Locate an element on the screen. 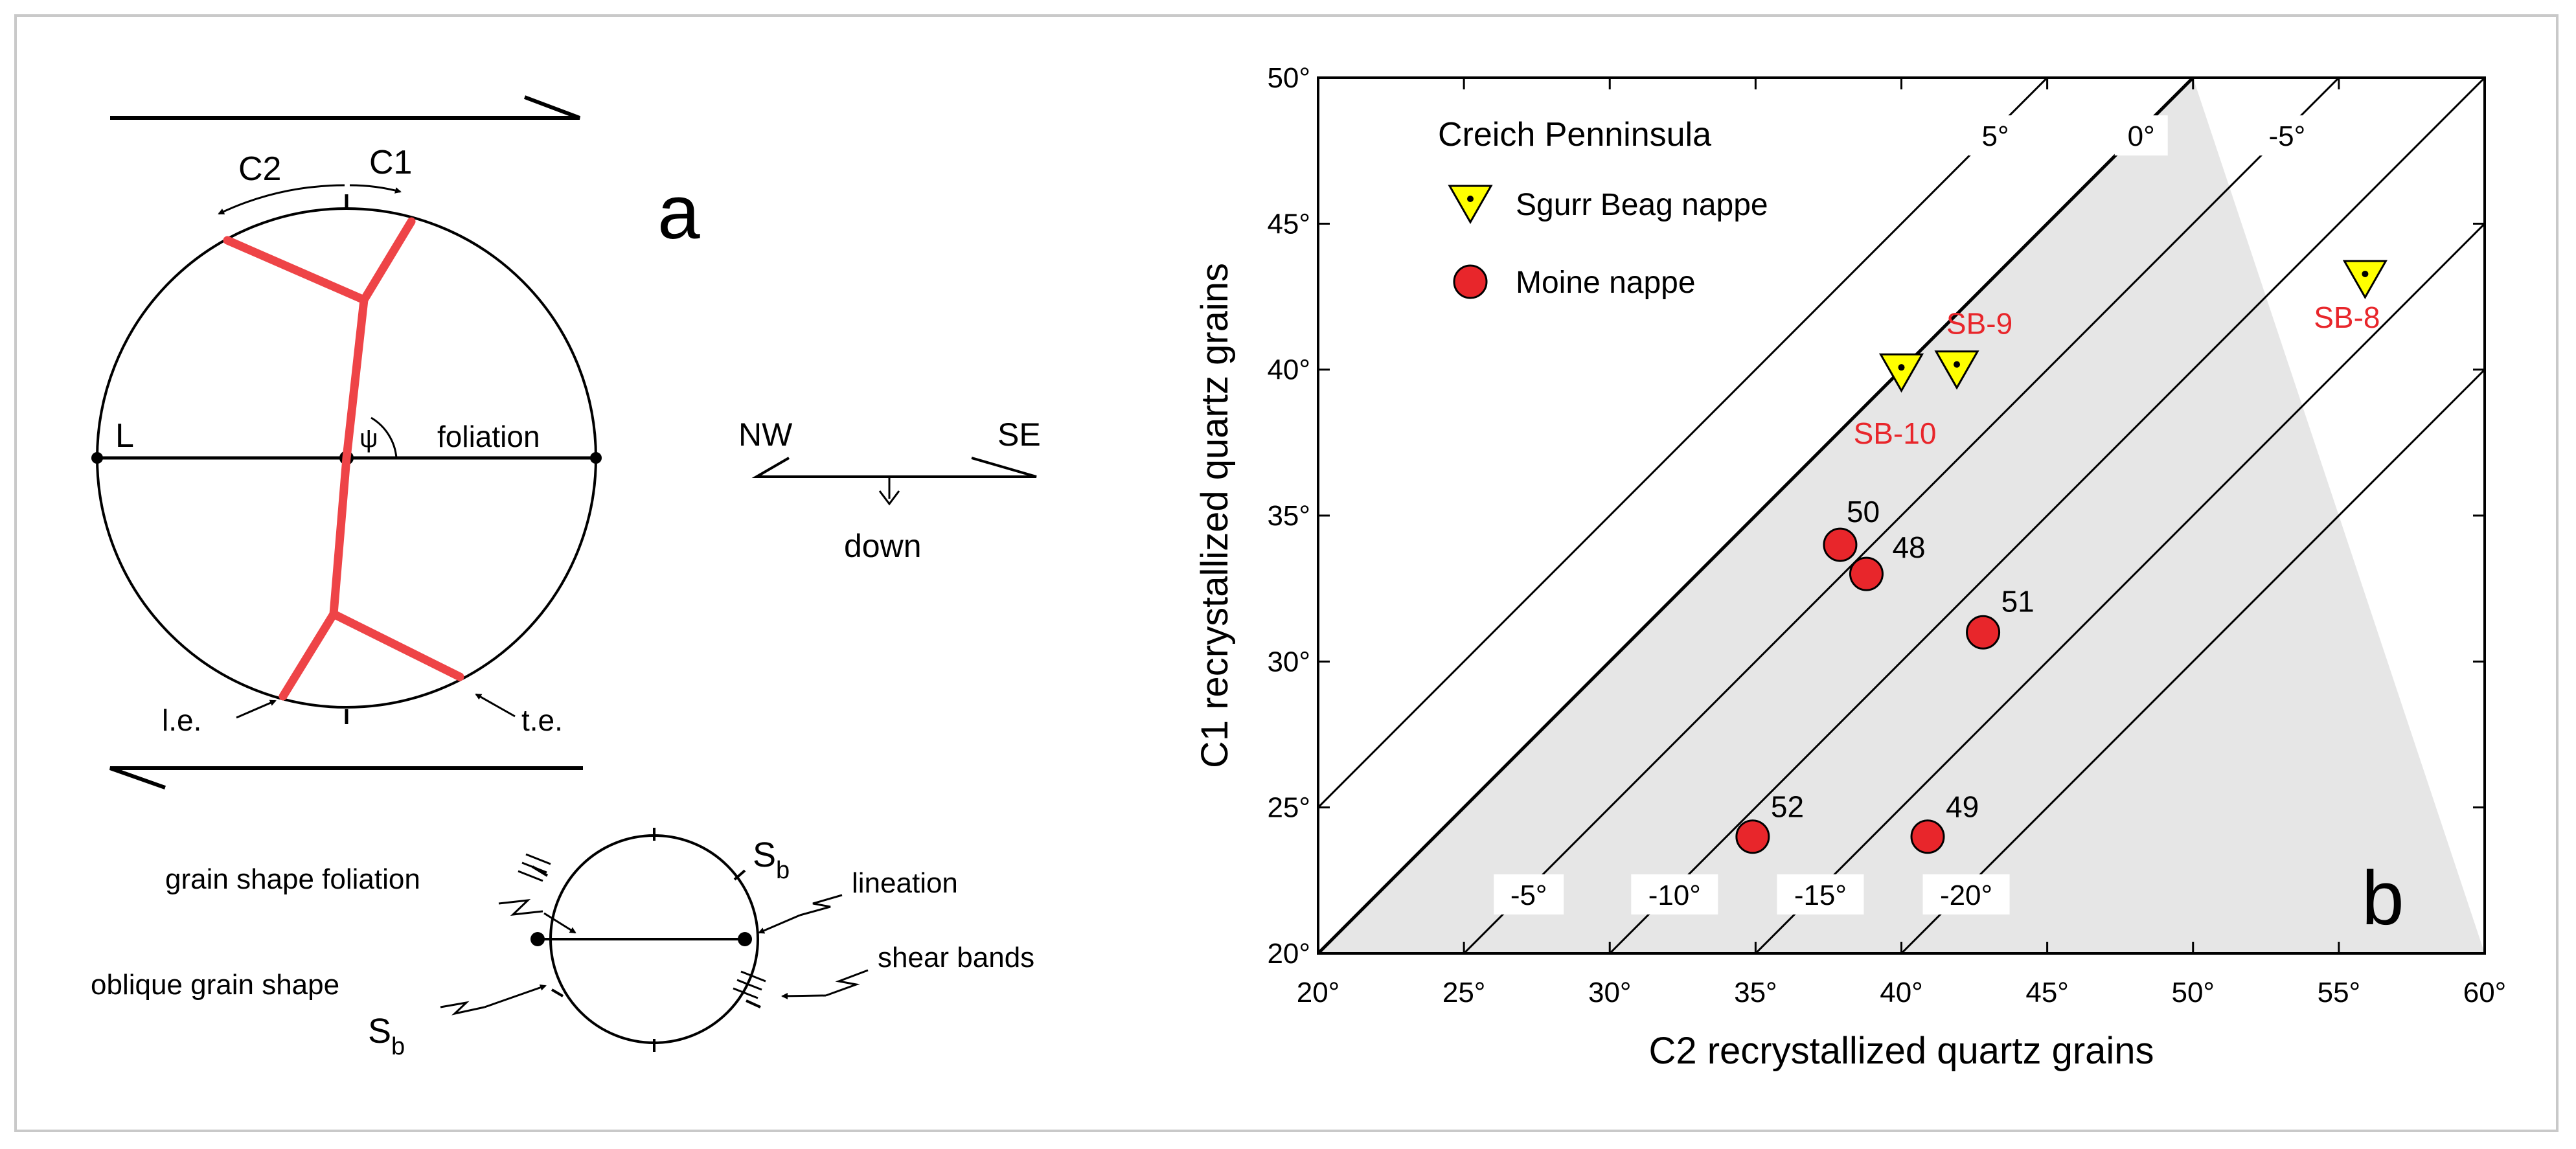 This screenshot has width=2576, height=1149. shear-bands-label: shear bands is located at coordinates (956, 957).